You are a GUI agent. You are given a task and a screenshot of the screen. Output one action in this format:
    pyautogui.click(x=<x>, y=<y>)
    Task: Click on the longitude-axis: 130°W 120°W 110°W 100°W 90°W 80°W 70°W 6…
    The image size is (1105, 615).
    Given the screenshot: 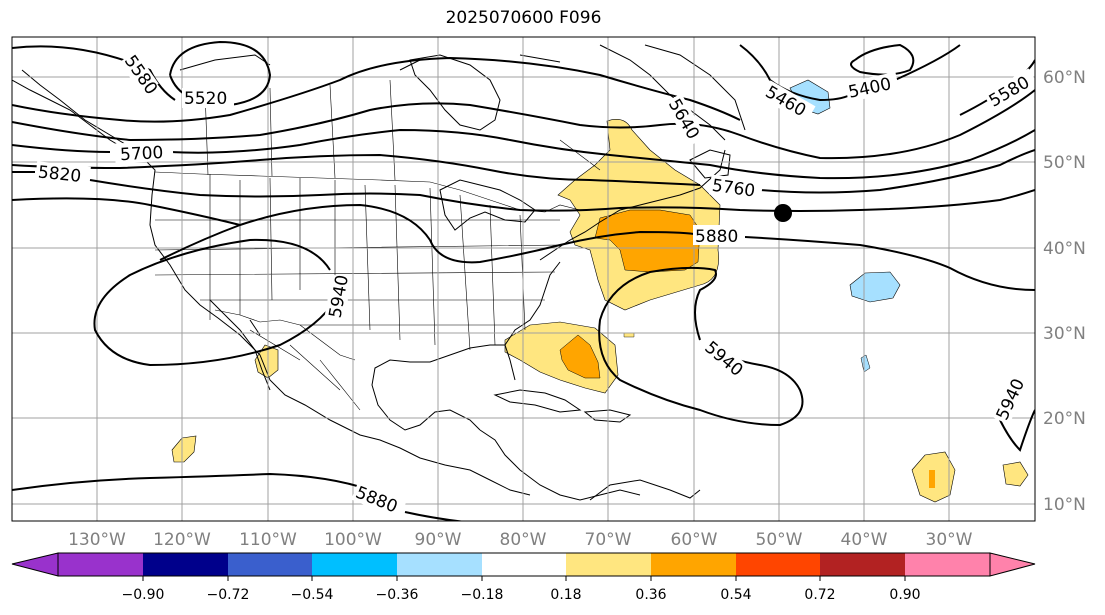 What is the action you would take?
    pyautogui.click(x=520, y=540)
    